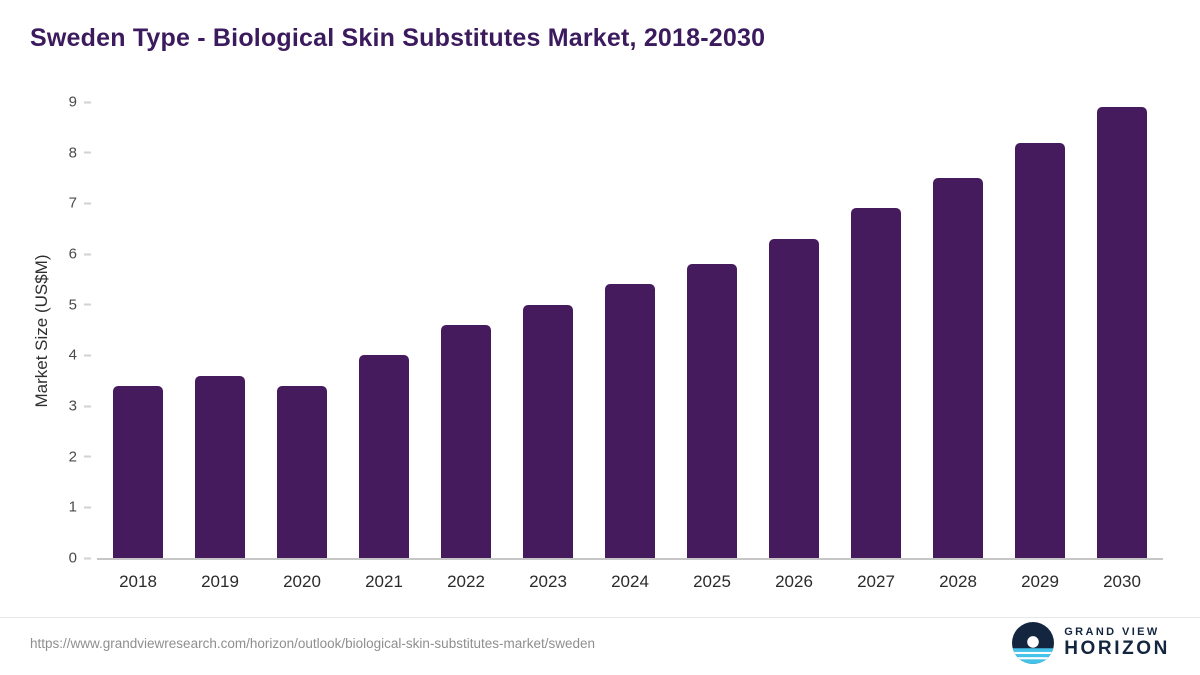  I want to click on bar-2025, so click(712, 411).